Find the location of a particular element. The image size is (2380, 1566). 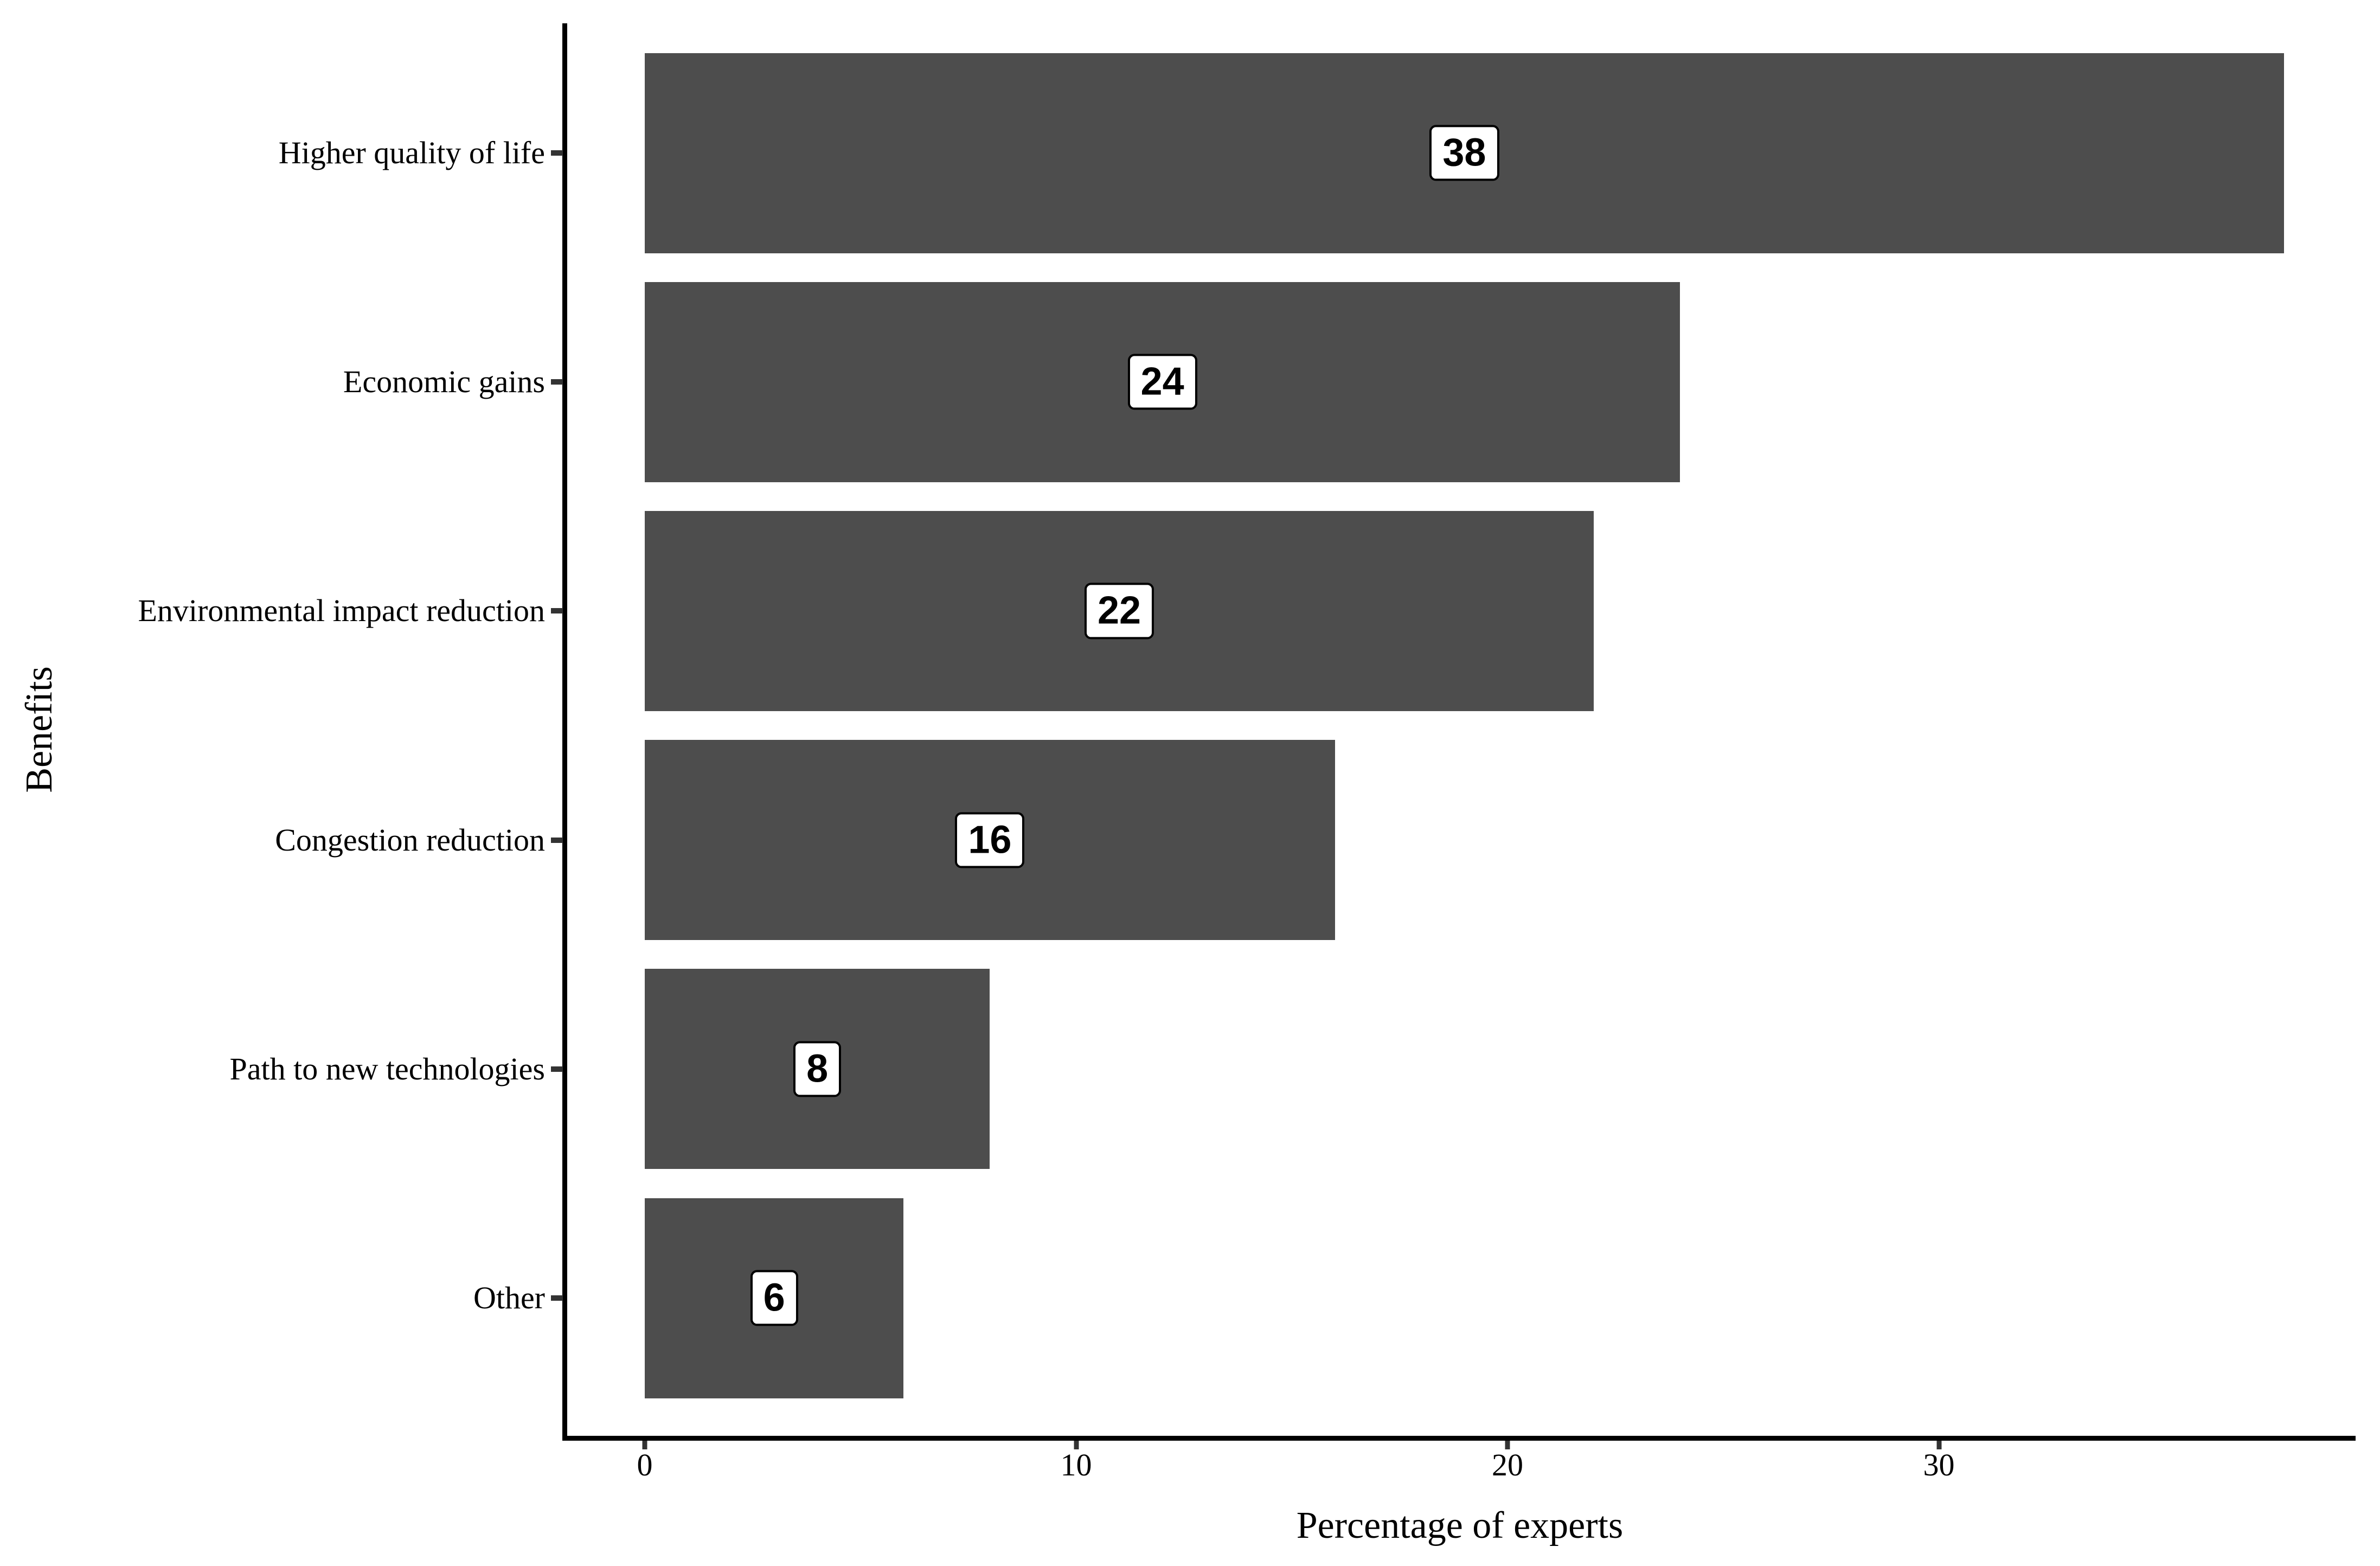

category-label: Other is located at coordinates (509, 1298).